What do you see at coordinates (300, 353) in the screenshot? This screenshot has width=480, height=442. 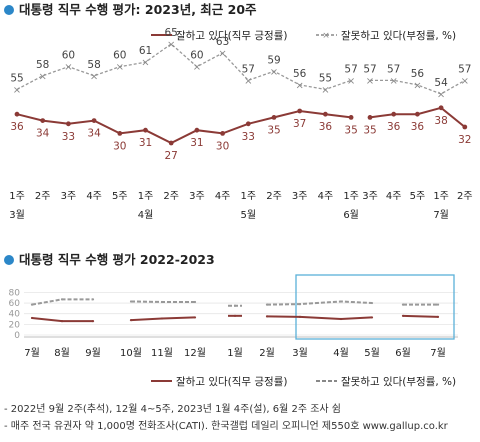 I see `bottom-month-tick-label: 3월` at bounding box center [300, 353].